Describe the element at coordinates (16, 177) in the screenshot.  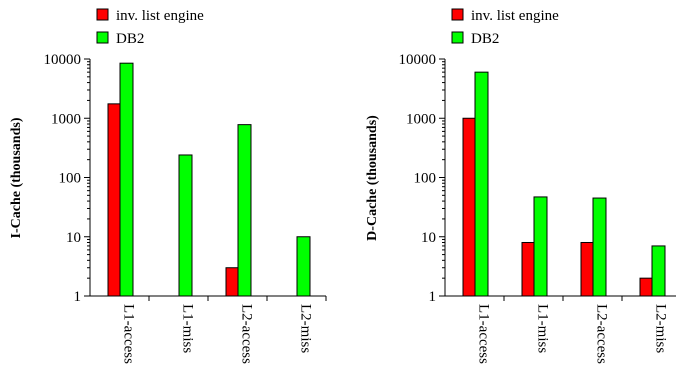
I see `y-axis-label: I-Cache (thousands)` at that location.